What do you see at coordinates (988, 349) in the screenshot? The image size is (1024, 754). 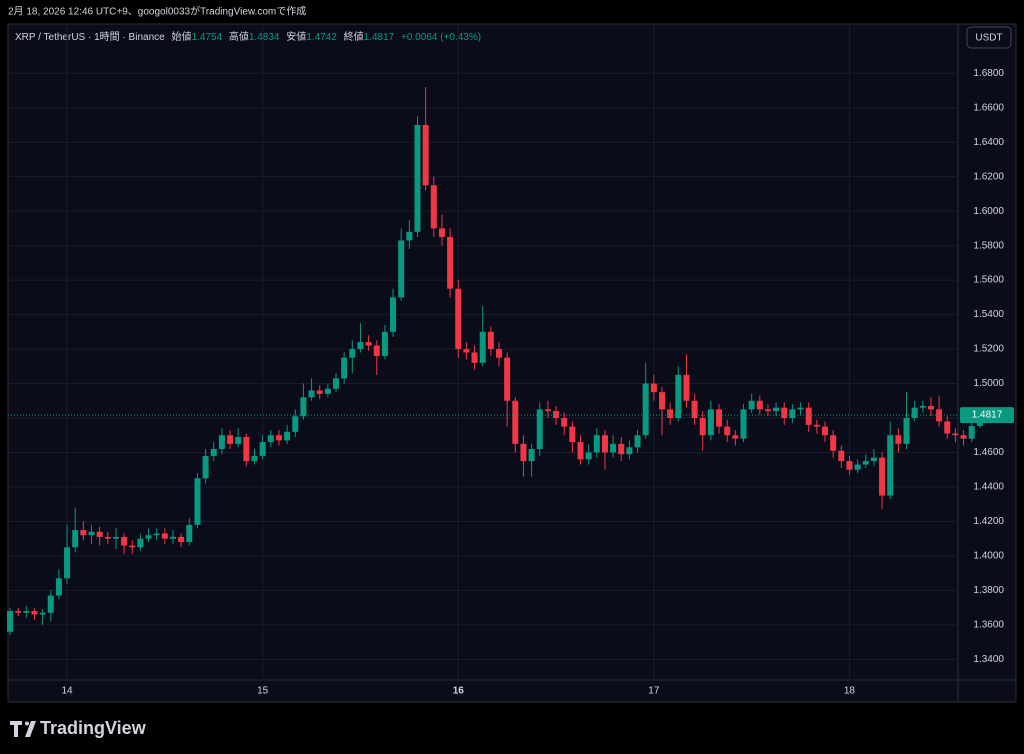 I see `y-tick-label: 1.5200` at bounding box center [988, 349].